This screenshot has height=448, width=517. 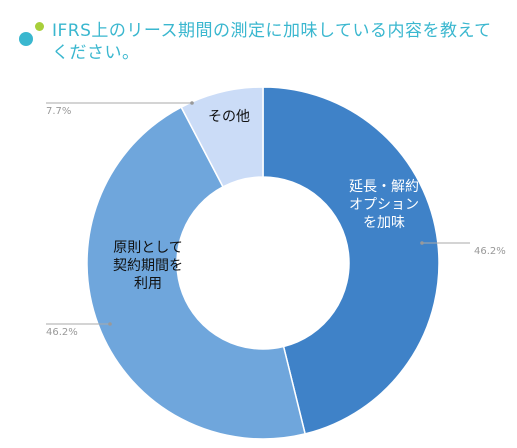 I want to click on title-accent-dot, so click(x=39, y=26).